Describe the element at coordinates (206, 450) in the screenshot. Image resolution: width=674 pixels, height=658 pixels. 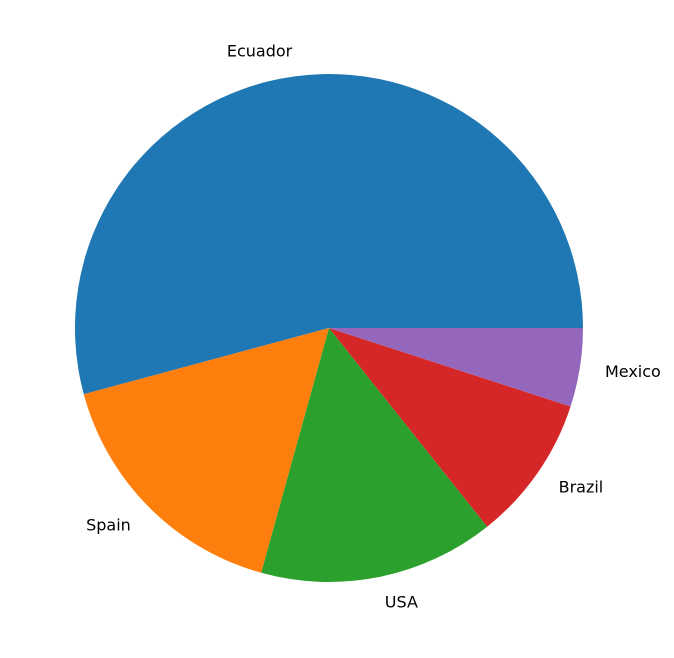
I see `pie-slice-spain` at that location.